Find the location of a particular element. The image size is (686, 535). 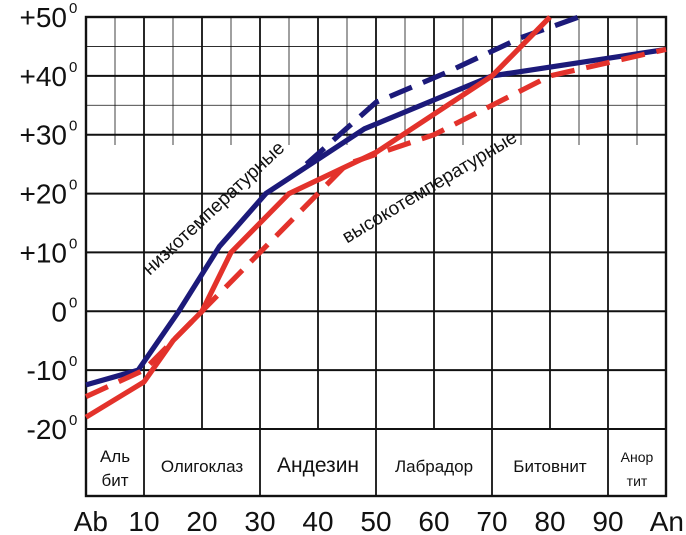

zone-label: бит is located at coordinates (114, 480).